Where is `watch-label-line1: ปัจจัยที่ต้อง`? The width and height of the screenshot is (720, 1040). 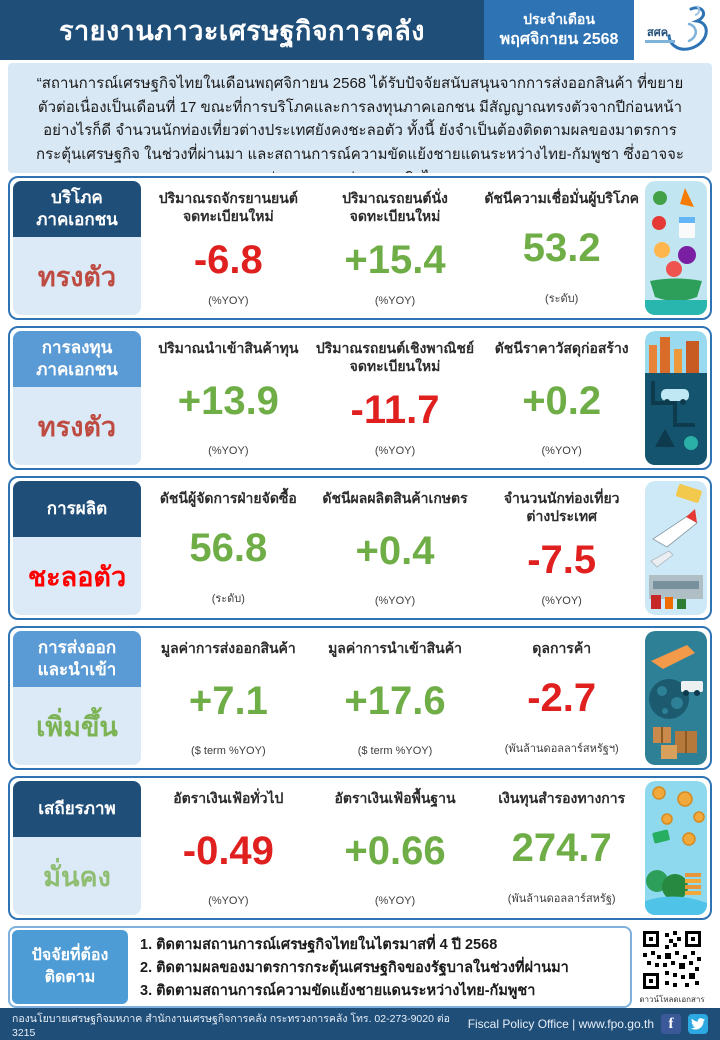 watch-label-line1: ปัจจัยที่ต้อง is located at coordinates (70, 955).